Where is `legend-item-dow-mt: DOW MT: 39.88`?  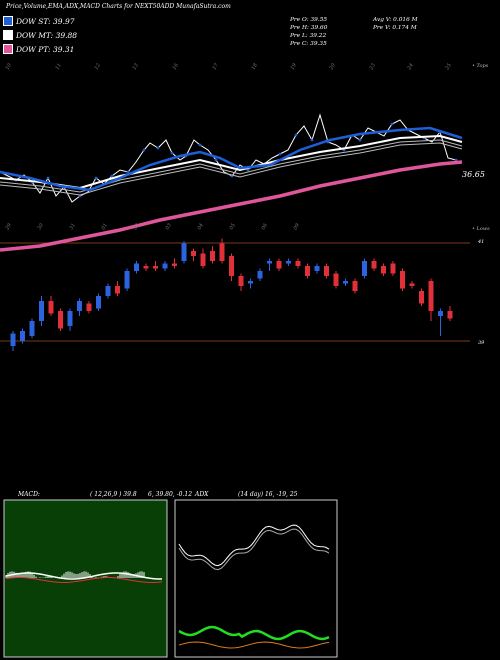
legend-item-dow-mt: DOW MT: 39.88 is located at coordinates (40, 35).